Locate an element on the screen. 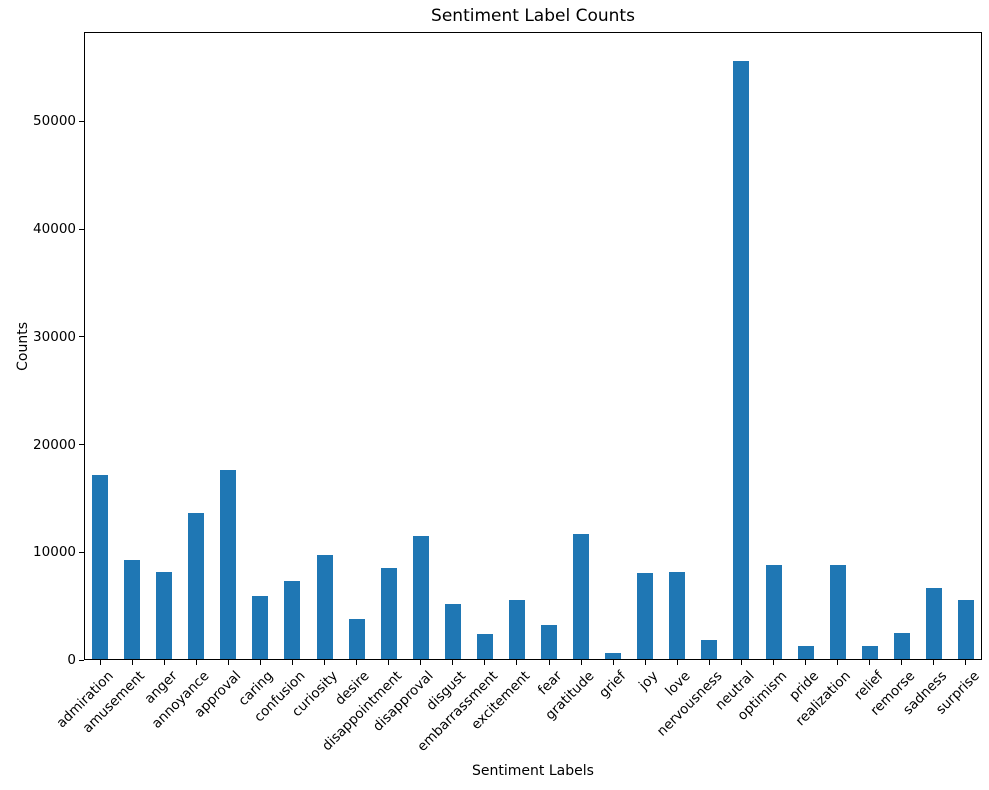 This screenshot has height=790, width=989. bar-remorse is located at coordinates (901, 646).